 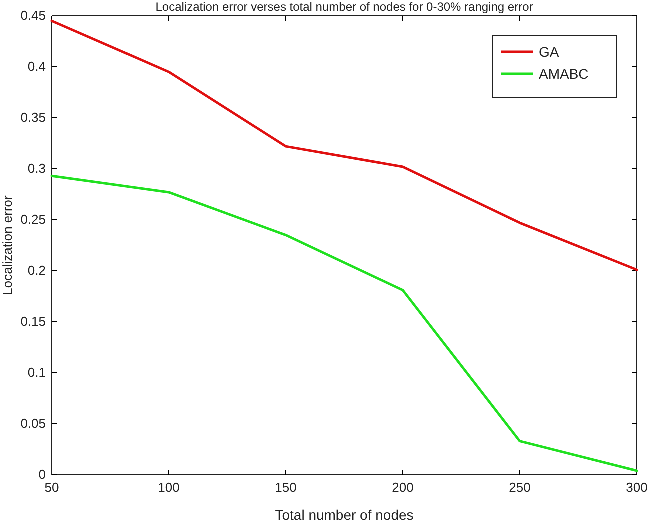 What do you see at coordinates (286, 488) in the screenshot?
I see `x-tick-label: 150` at bounding box center [286, 488].